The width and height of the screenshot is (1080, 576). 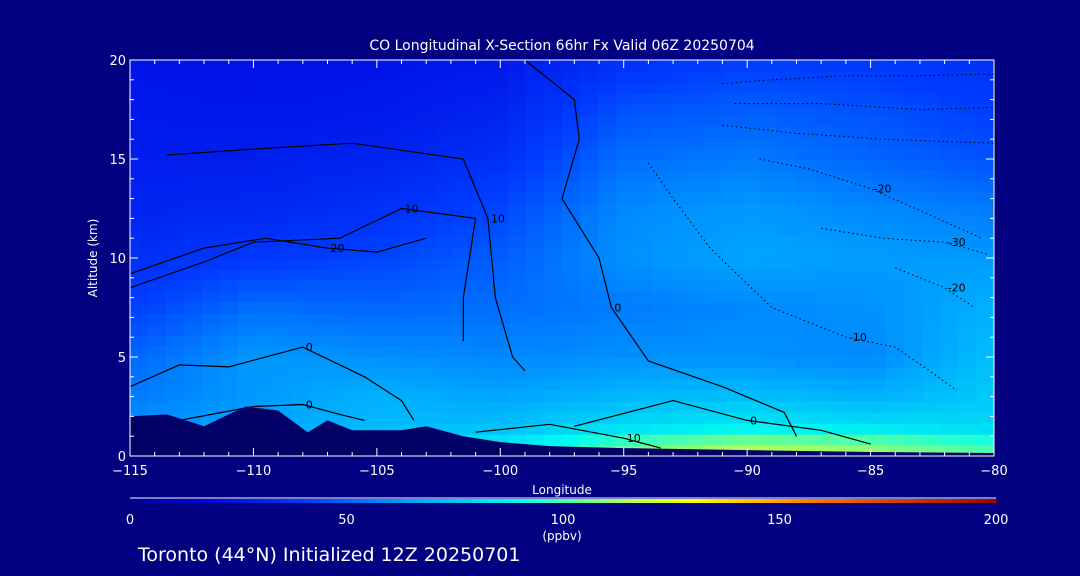 I want to click on x-tick-label: −100, so click(x=500, y=471).